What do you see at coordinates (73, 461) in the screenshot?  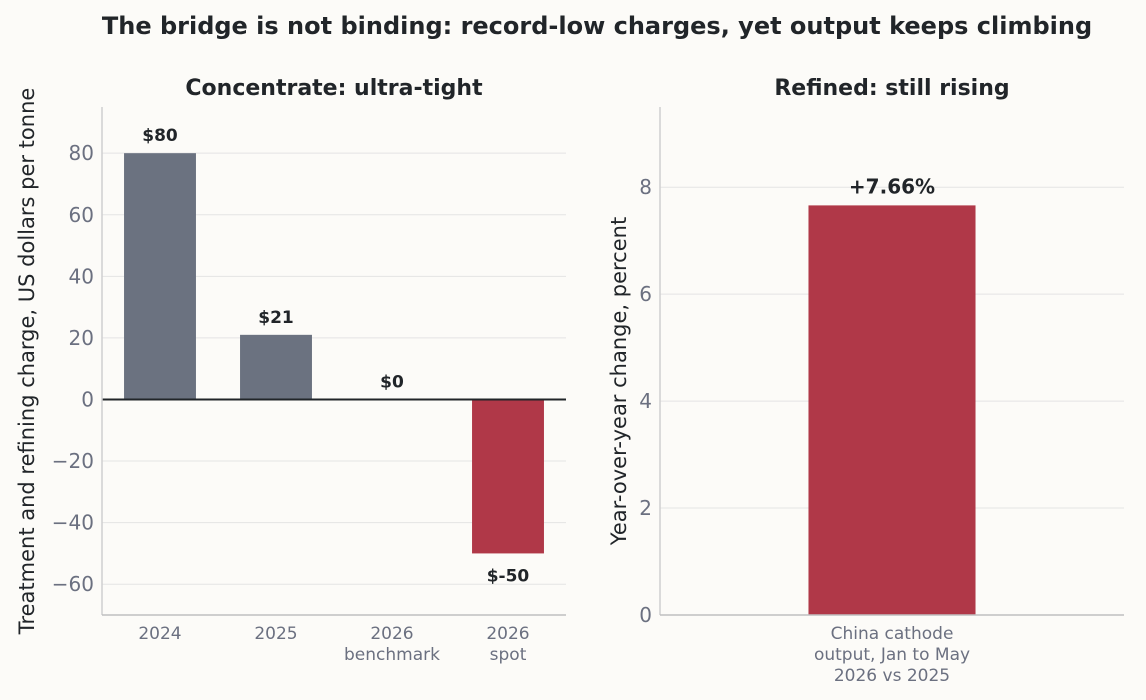 I see `y-tick-label: −20` at bounding box center [73, 461].